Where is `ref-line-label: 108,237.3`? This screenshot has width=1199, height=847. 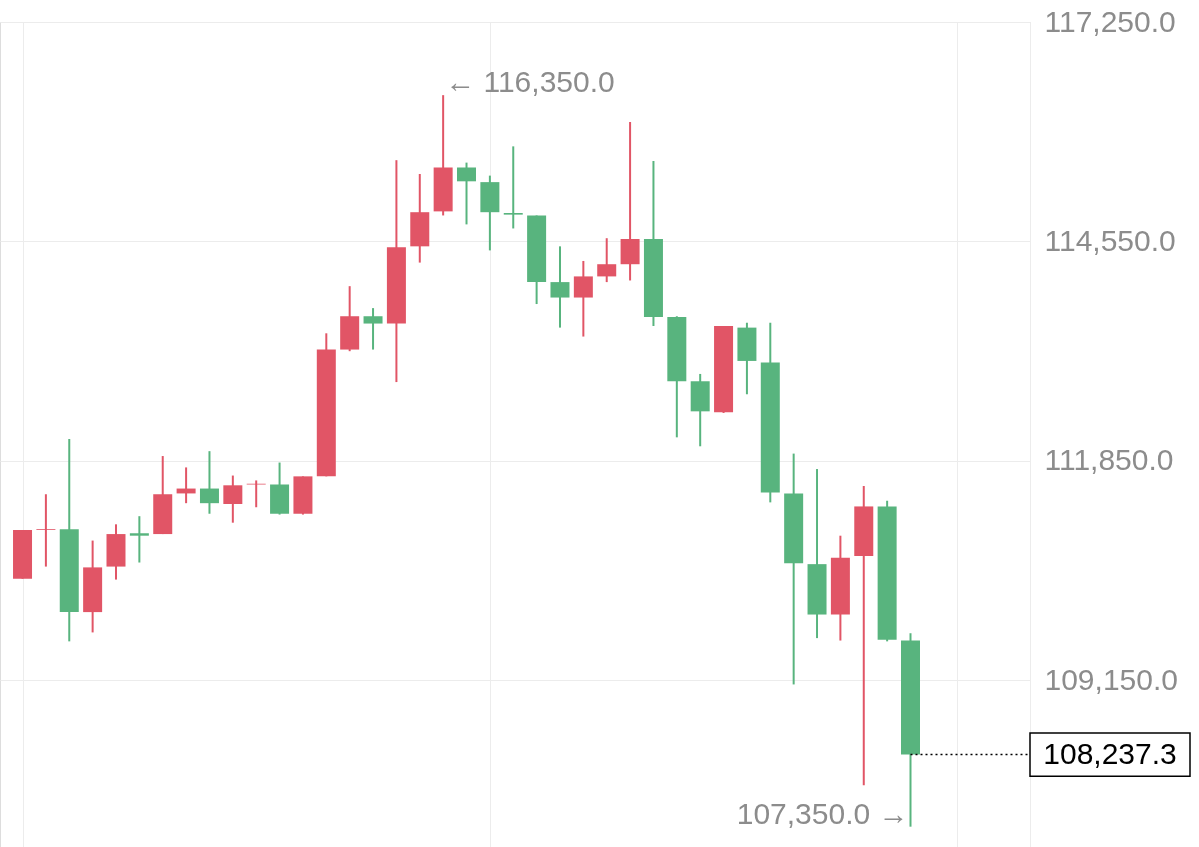
ref-line-label: 108,237.3 is located at coordinates (1110, 753).